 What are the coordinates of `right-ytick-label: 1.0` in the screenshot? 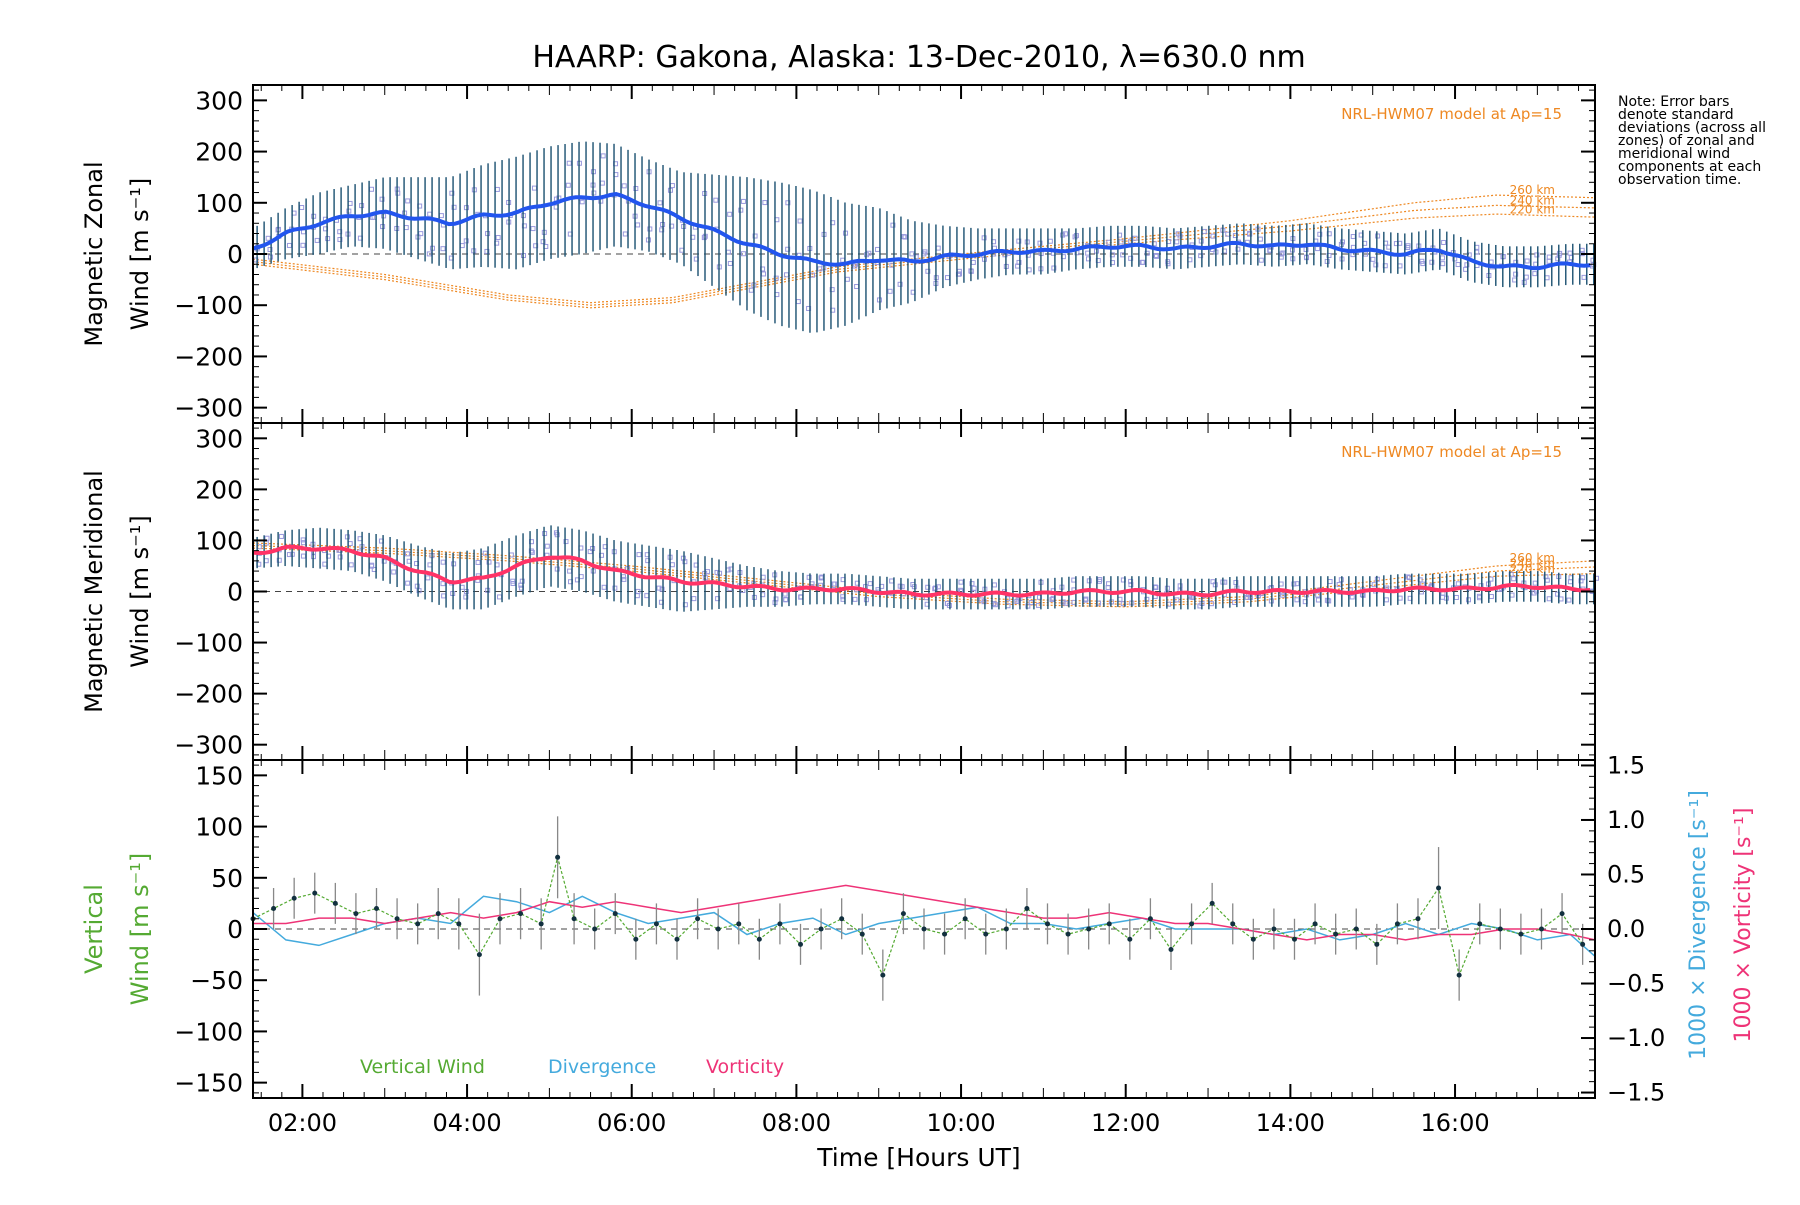 It's located at (1626, 820).